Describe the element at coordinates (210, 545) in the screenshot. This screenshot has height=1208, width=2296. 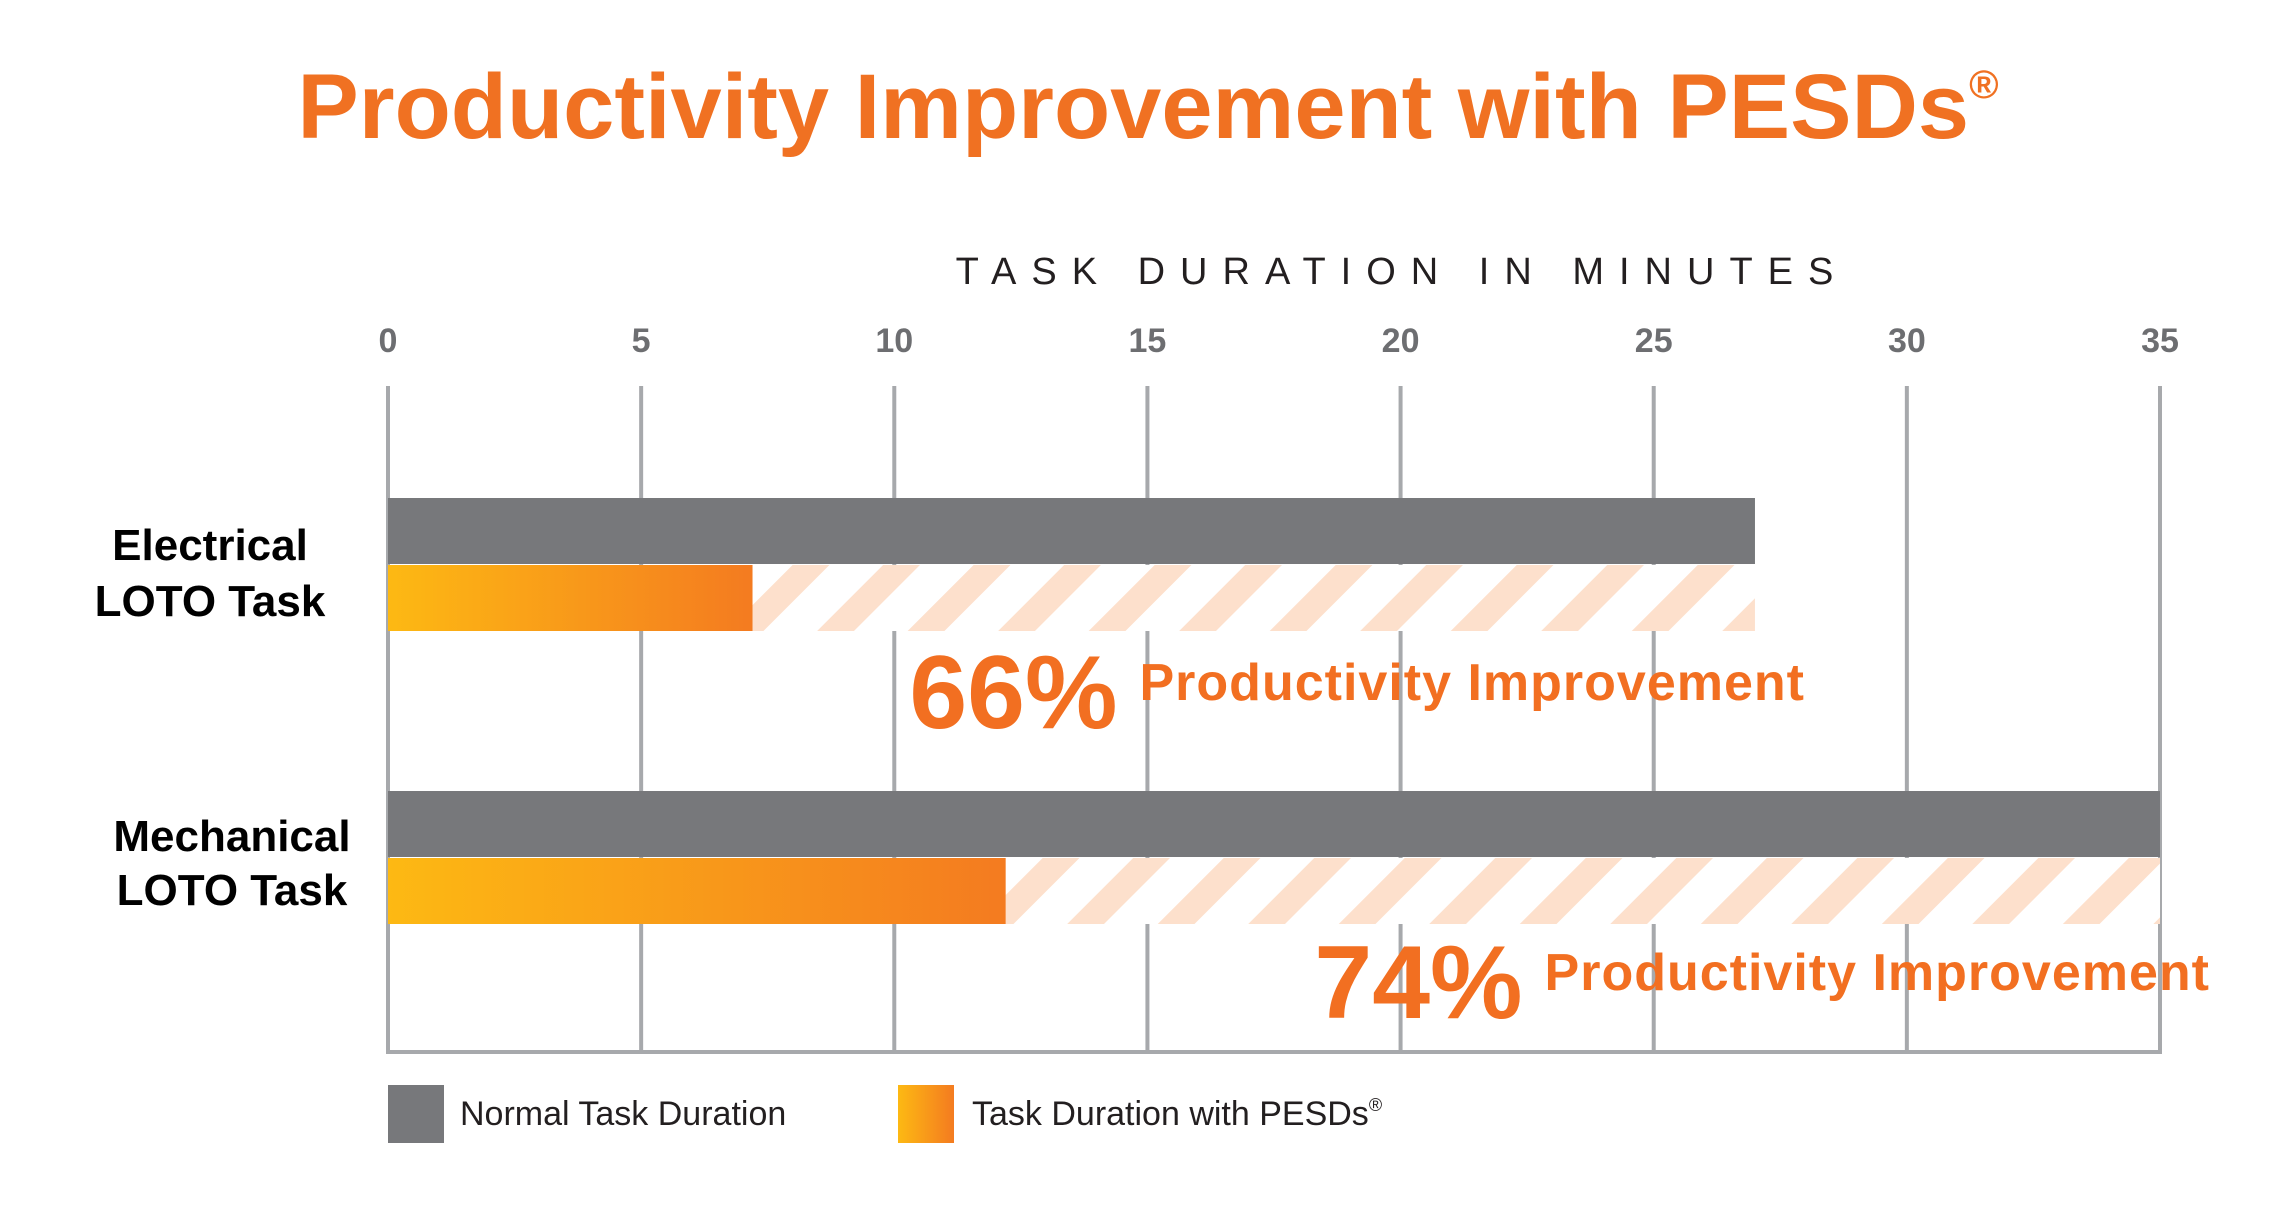
I see `category-label-line1: Electrical` at that location.